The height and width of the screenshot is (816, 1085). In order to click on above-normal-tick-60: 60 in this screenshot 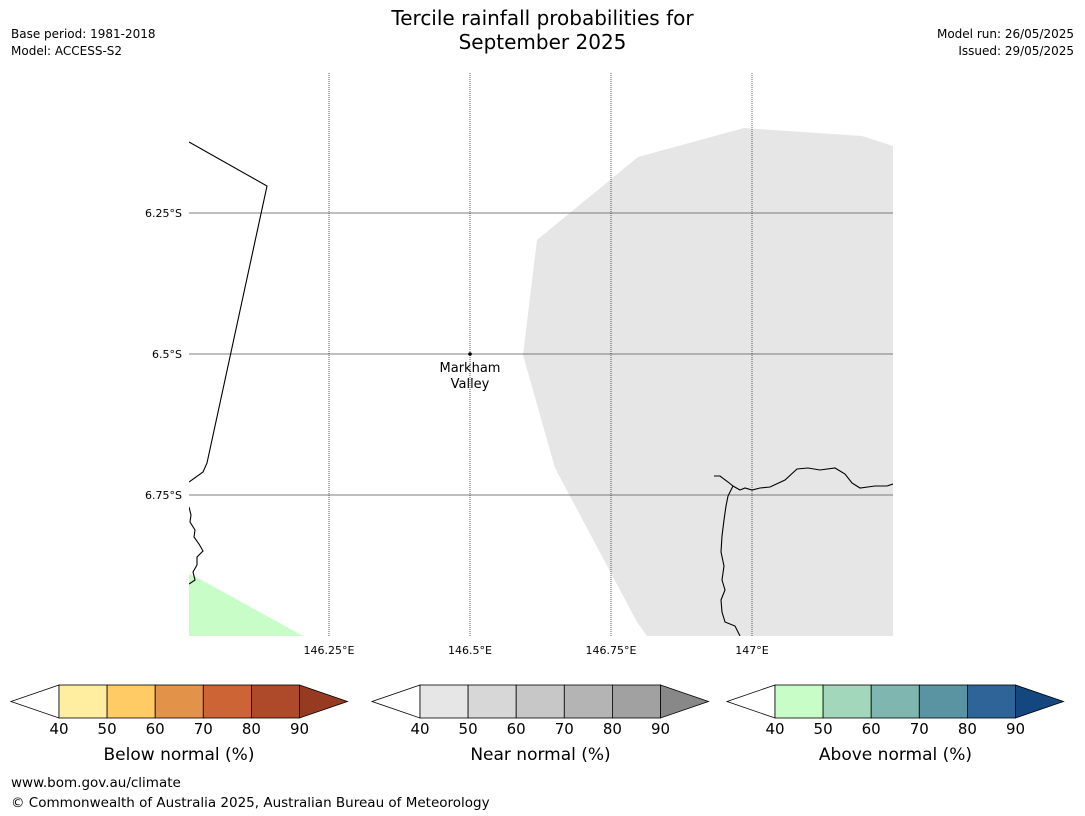, I will do `click(871, 729)`.